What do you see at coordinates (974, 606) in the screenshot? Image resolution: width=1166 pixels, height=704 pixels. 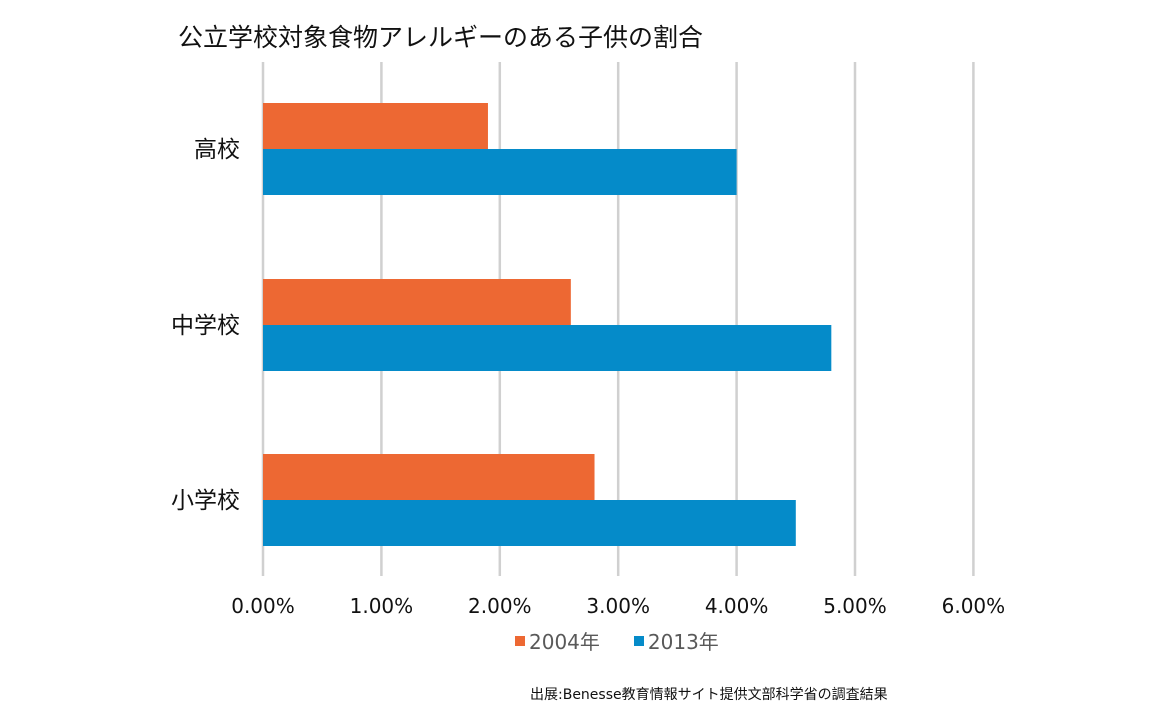 I see `x-tick-label: 6.00%` at bounding box center [974, 606].